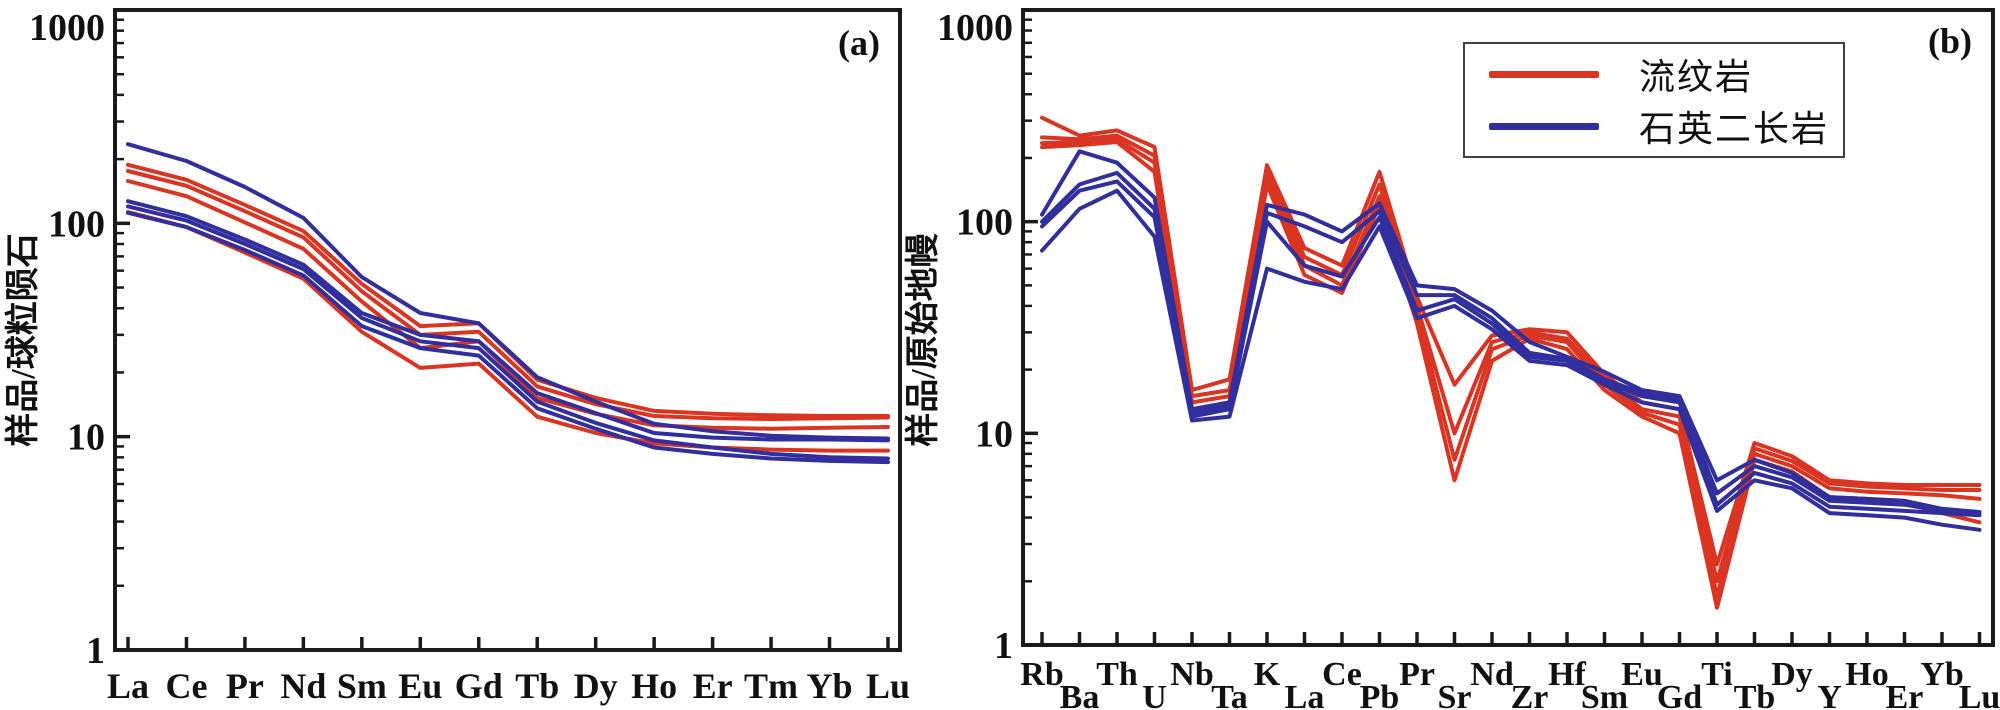 The height and width of the screenshot is (710, 2000). Describe the element at coordinates (1380, 694) in the screenshot. I see `panel-b-xtick-Pb: Pb` at that location.